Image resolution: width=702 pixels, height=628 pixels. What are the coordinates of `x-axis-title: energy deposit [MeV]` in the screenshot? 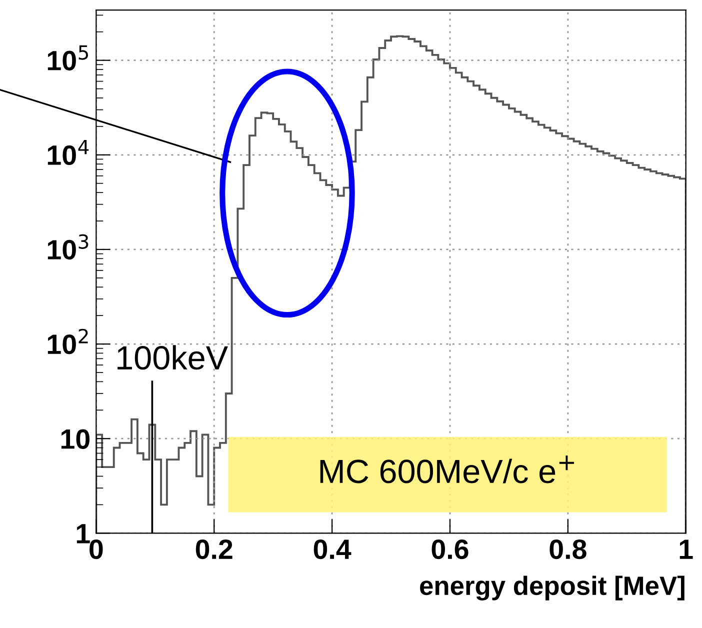 It's located at (552, 588).